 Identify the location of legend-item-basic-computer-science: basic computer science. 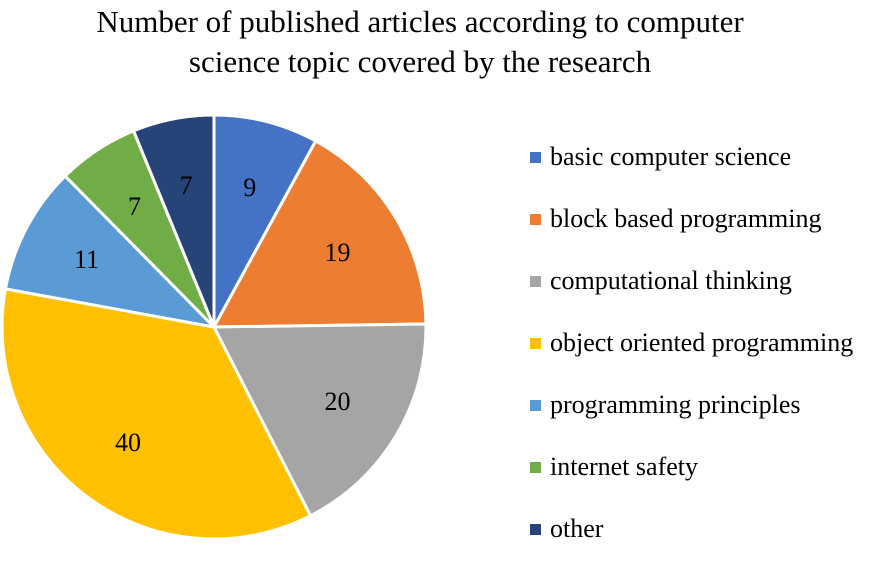
(691, 157).